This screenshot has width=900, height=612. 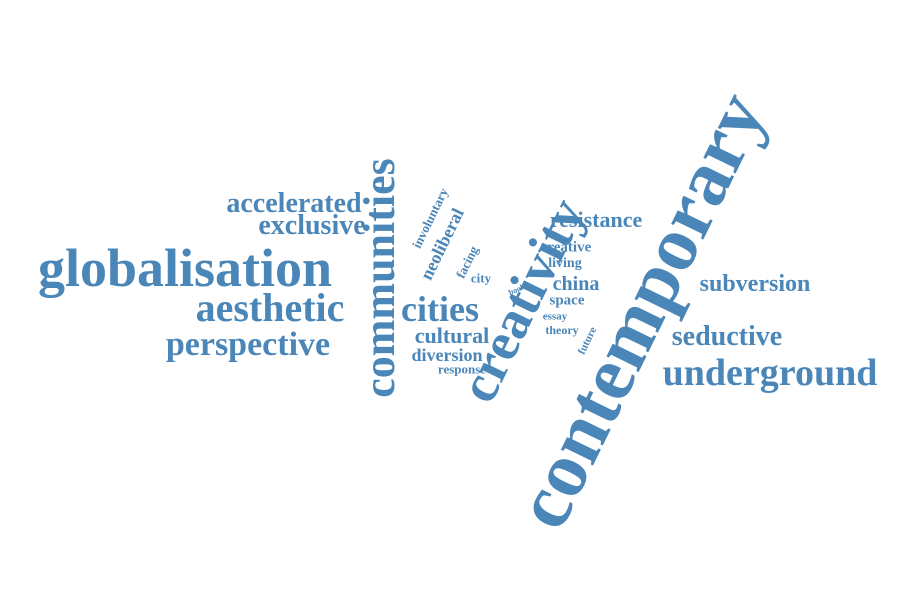 I want to click on word-city: city, so click(x=481, y=278).